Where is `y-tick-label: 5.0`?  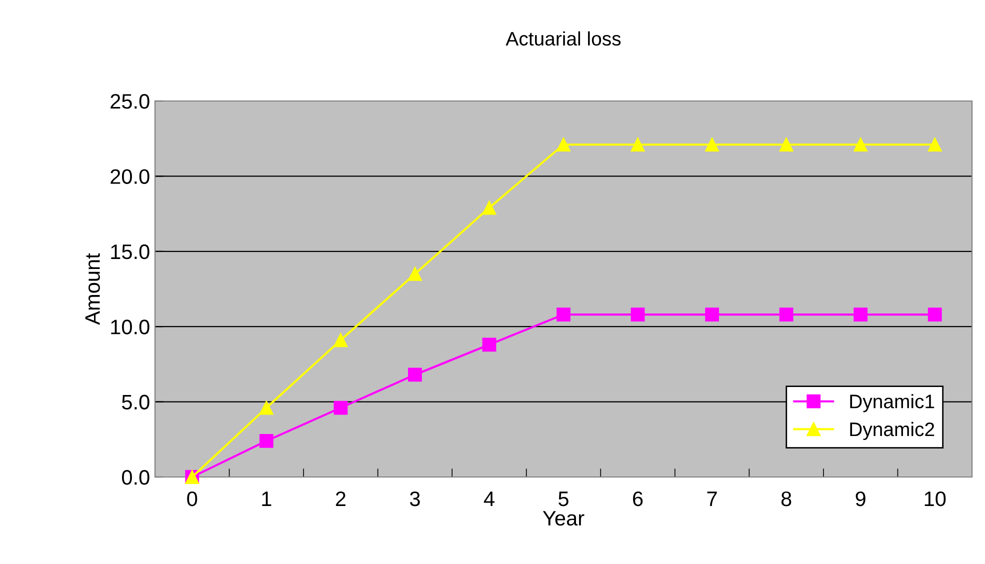 y-tick-label: 5.0 is located at coordinates (136, 402).